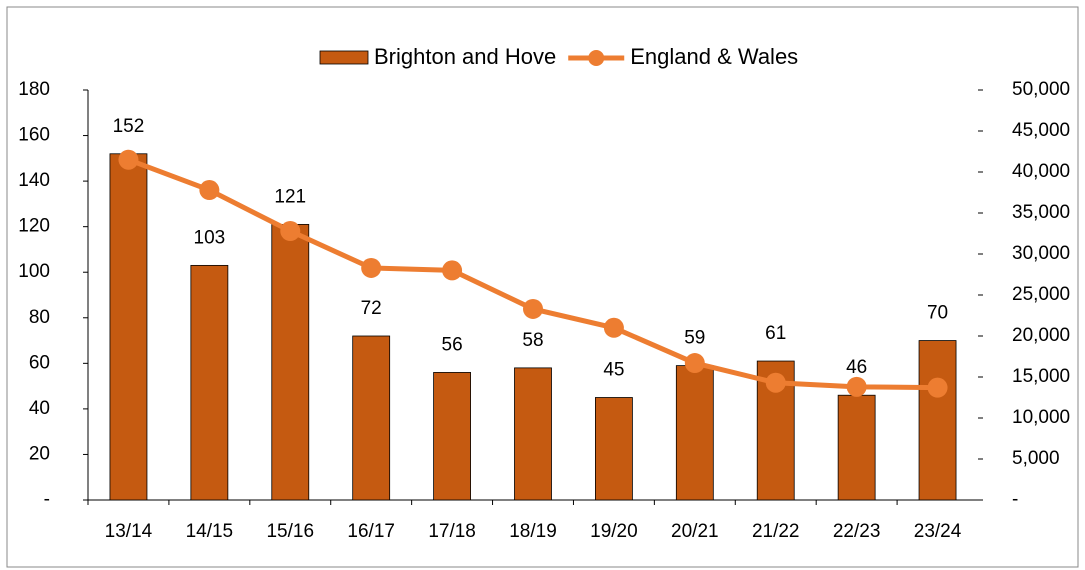 This screenshot has height=570, width=1085. I want to click on legend-label: Brighton and Hove, so click(465, 56).